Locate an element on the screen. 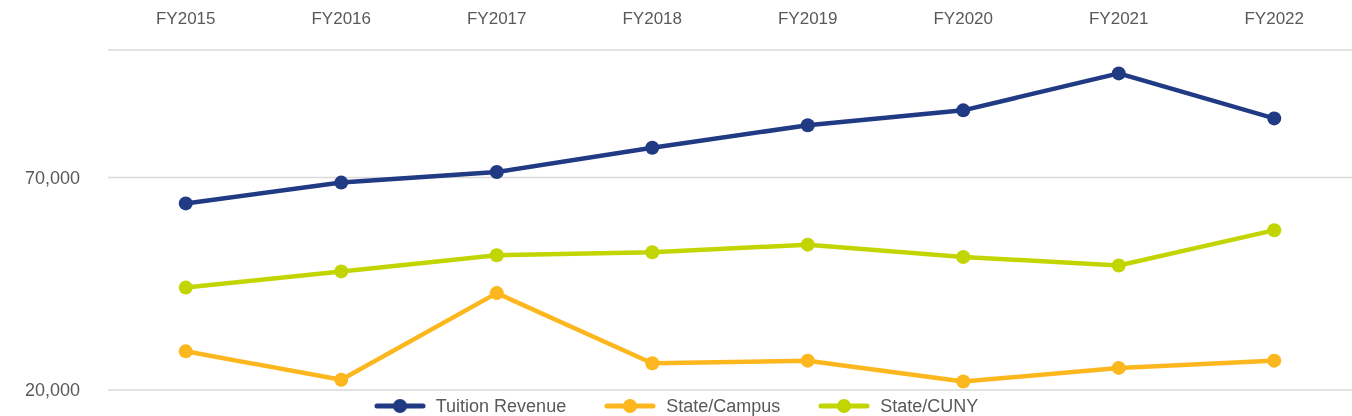  x-tick-label: FY2015 is located at coordinates (185, 18).